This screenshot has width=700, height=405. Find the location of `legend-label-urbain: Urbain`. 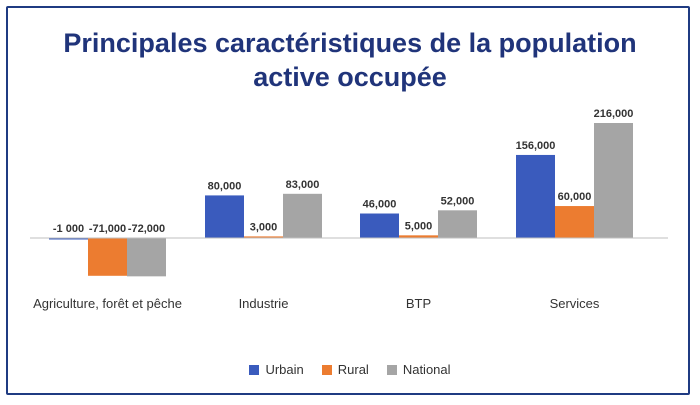

legend-label-urbain: Urbain is located at coordinates (284, 369).